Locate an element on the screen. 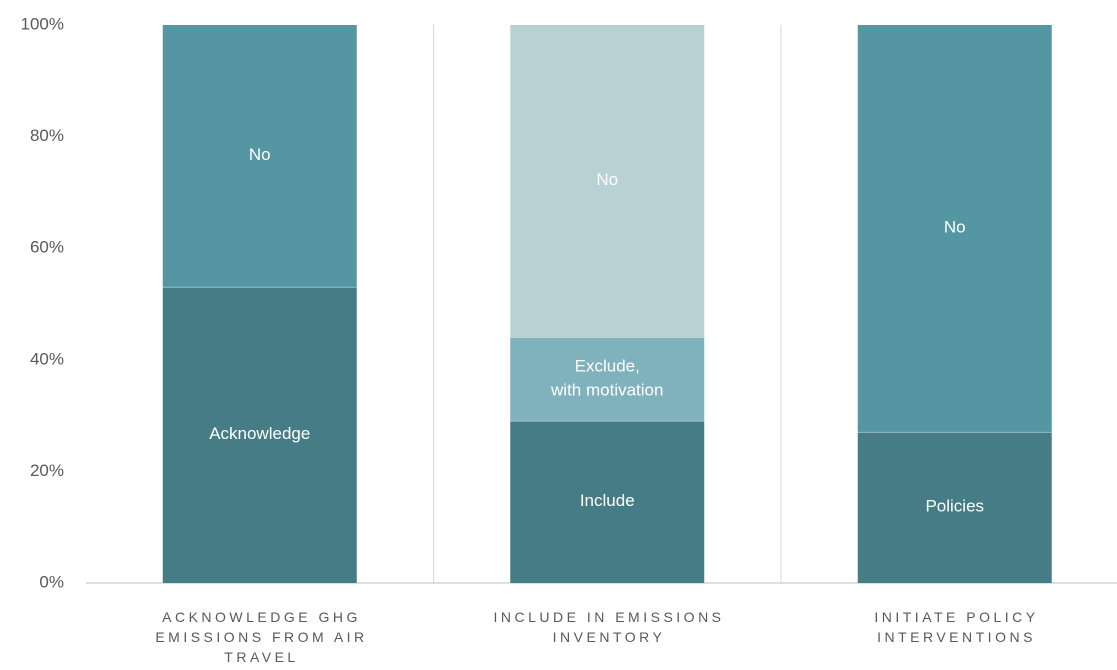 Image resolution: width=1117 pixels, height=670 pixels. x-tick-label: ACKNOWLEDGE GHG EMISSIONS FROM AIR TRAVEL is located at coordinates (261, 637).